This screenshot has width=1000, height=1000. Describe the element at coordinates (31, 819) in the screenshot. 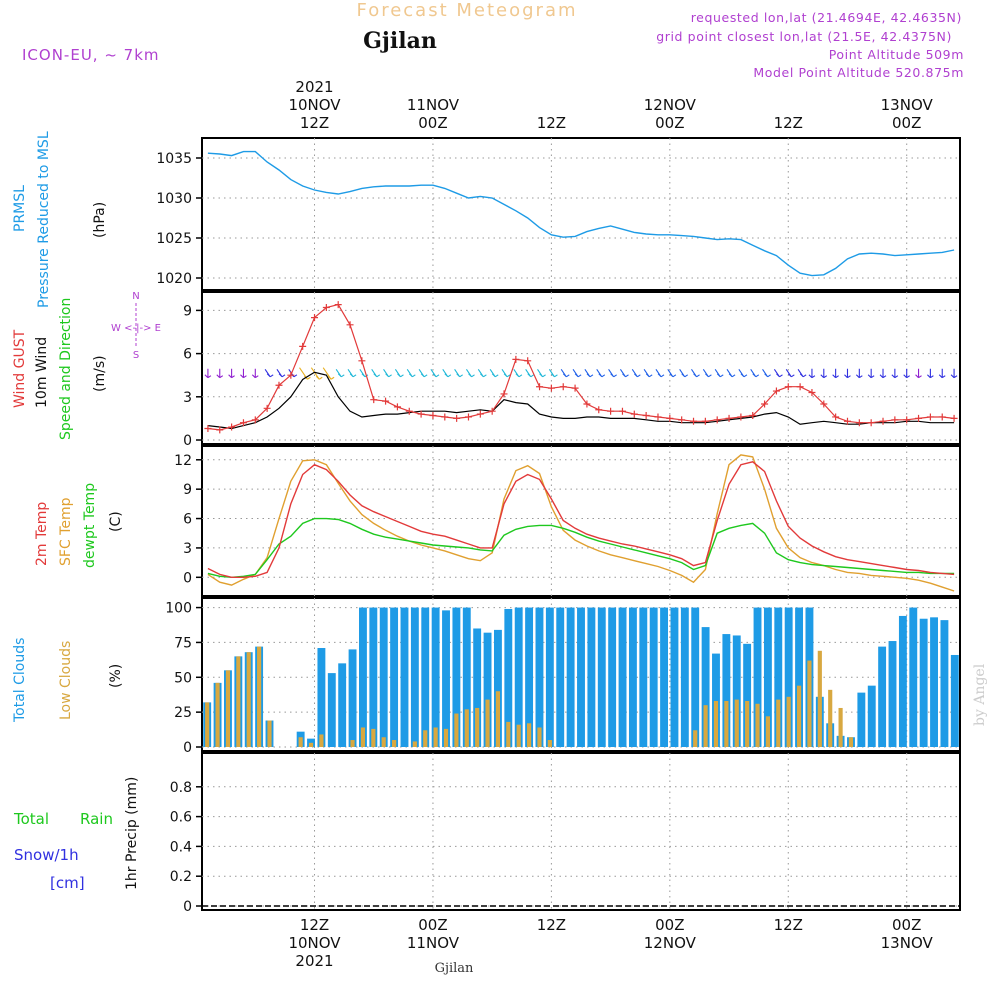

I see `total-precip-label: Total` at that location.